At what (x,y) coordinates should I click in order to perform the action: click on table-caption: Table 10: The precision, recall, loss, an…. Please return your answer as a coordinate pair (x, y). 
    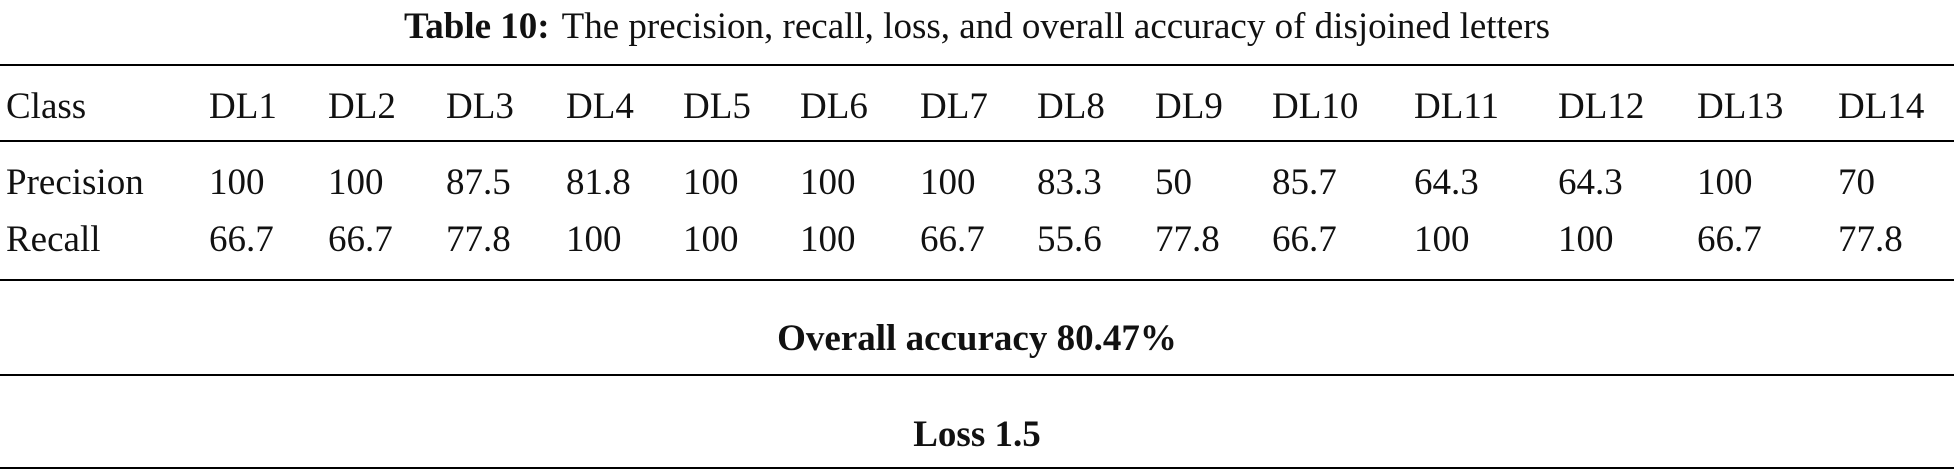
    Looking at the image, I should click on (977, 26).